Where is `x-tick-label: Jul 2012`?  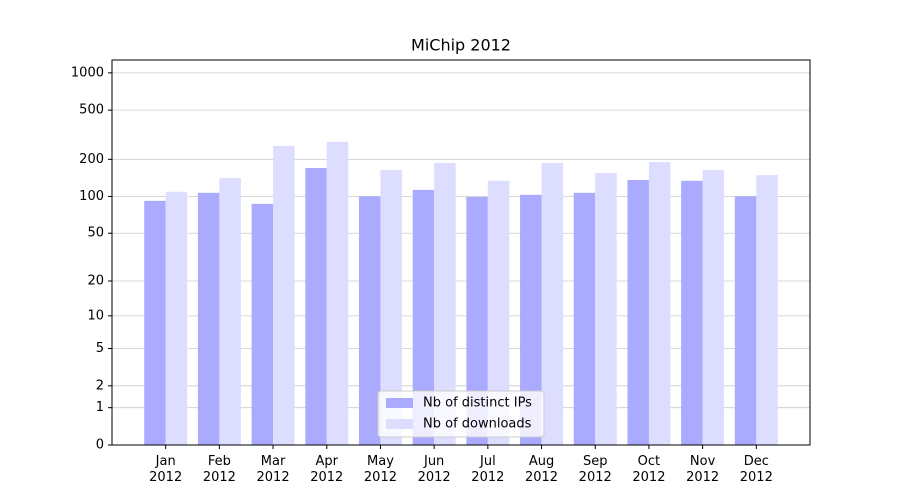 x-tick-label: Jul 2012 is located at coordinates (487, 469).